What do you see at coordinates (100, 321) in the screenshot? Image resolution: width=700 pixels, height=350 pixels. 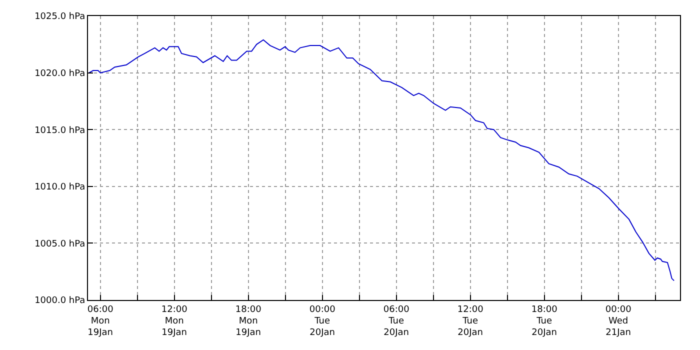 I see `x-tick-label: 06:00 Mon 19Jan` at bounding box center [100, 321].